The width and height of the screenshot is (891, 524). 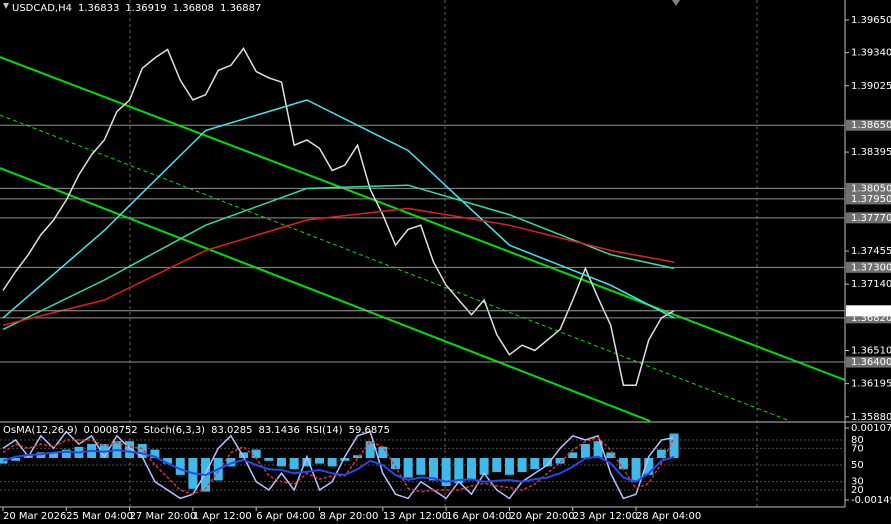 What do you see at coordinates (98, 8) in the screenshot?
I see `header-text: 1.36833` at bounding box center [98, 8].